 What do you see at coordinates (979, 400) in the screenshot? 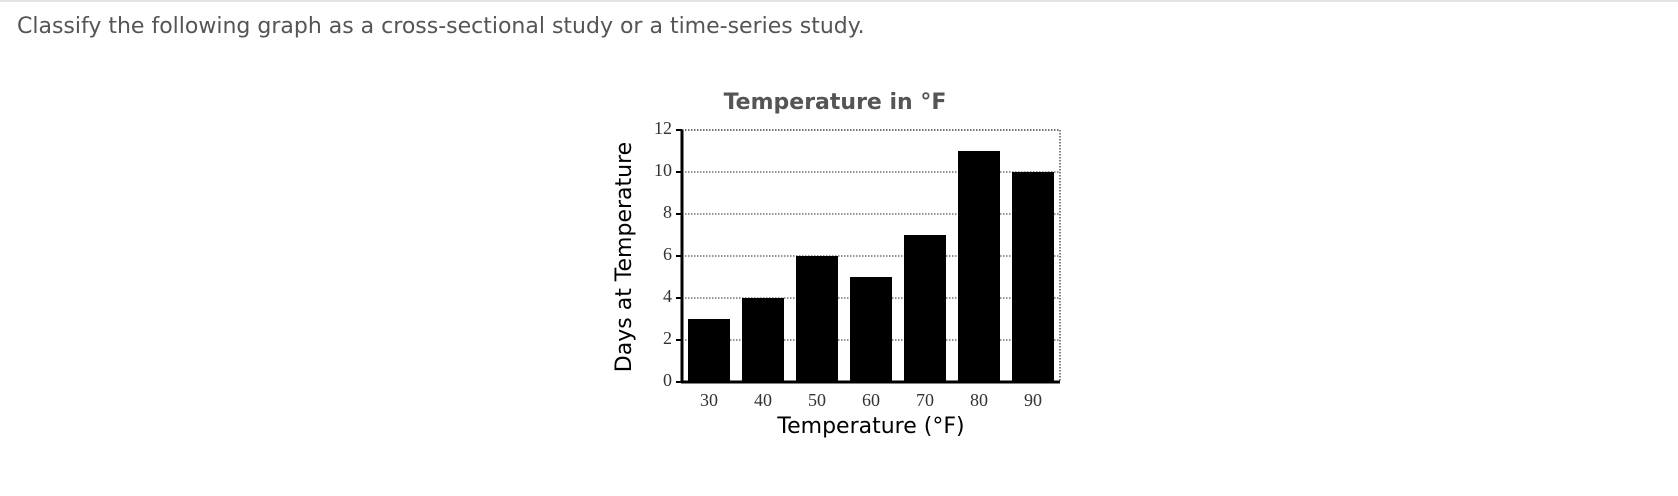
I see `x-tick-label: 80` at bounding box center [979, 400].